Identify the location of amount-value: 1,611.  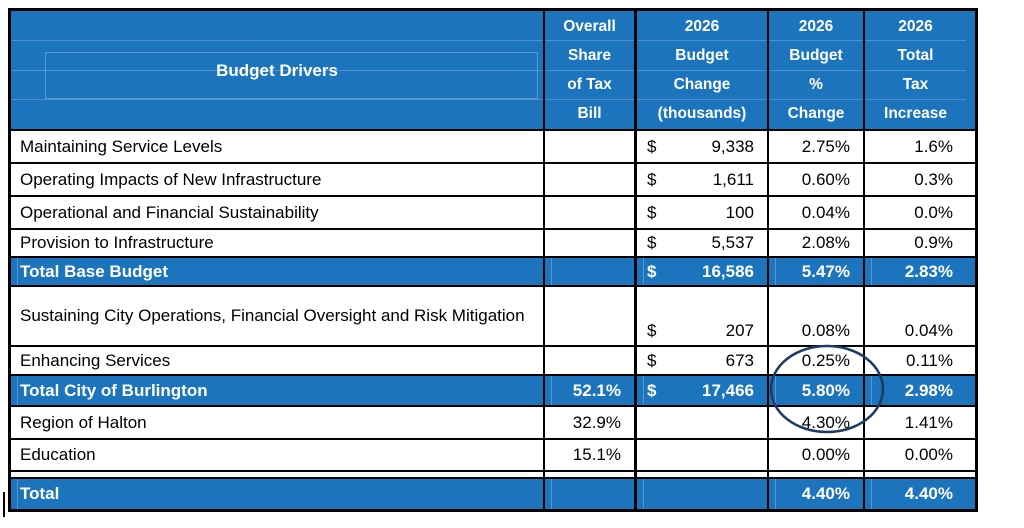
(733, 179).